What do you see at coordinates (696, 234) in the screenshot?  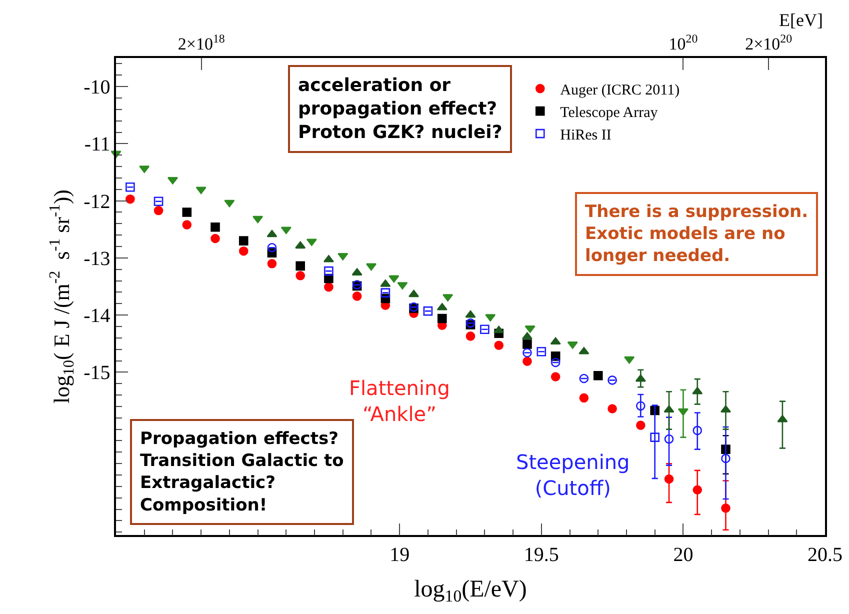 I see `annotation: There is a suppression. Exotic models are no longer needed.` at bounding box center [696, 234].